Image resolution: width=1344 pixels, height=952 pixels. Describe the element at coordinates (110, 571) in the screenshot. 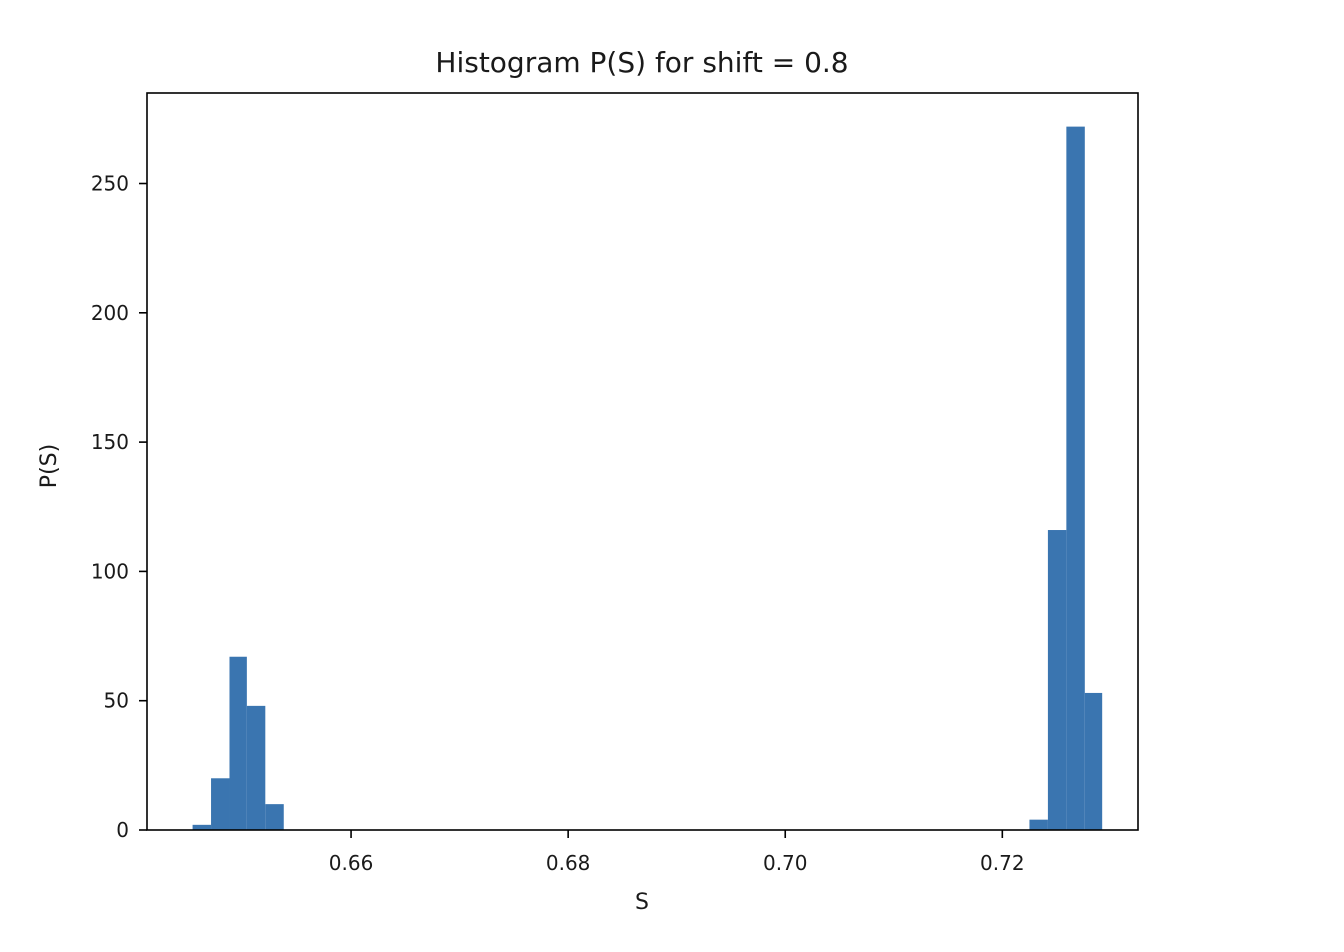

I see `y-tick-label: 100` at that location.